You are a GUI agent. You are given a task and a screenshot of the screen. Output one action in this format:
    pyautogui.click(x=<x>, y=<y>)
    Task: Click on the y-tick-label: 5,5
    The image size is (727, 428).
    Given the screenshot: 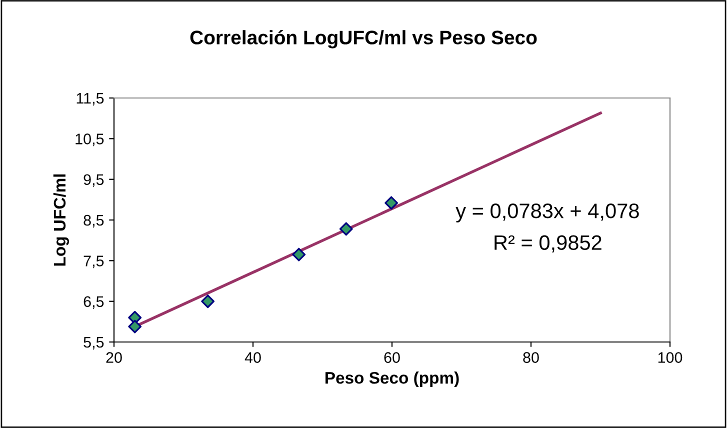 What is the action you would take?
    pyautogui.click(x=94, y=343)
    